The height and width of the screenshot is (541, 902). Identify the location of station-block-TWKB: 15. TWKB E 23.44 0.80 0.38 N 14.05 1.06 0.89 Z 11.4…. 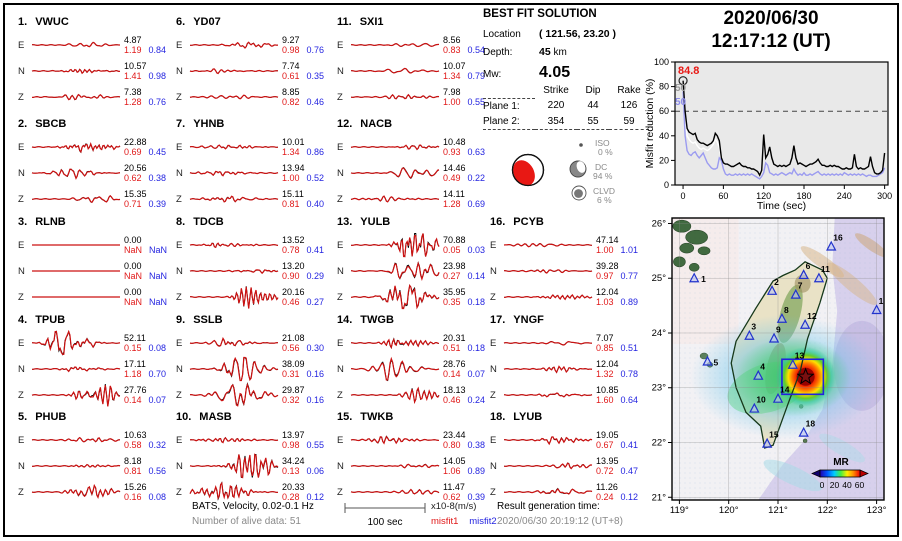
(413, 456).